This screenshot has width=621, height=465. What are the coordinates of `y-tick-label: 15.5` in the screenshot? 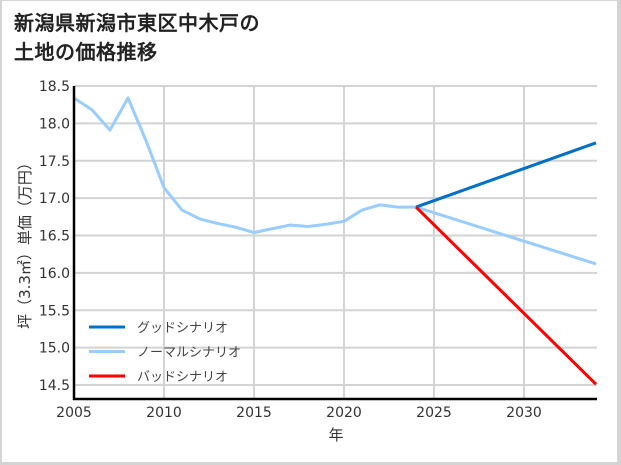 It's located at (54, 311).